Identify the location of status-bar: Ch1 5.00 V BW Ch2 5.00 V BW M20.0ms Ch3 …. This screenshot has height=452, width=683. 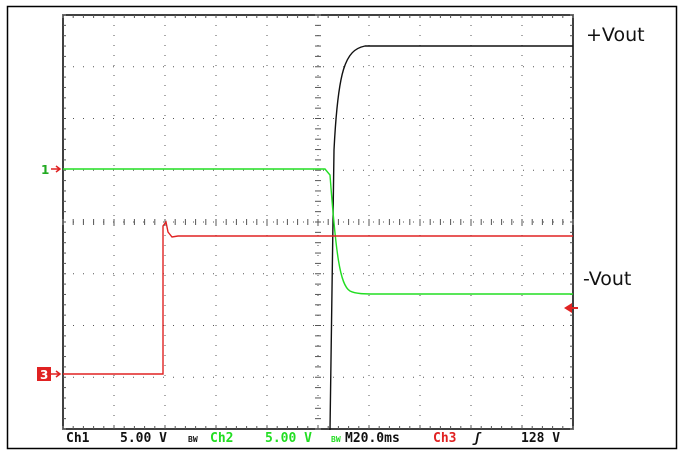
(313, 438).